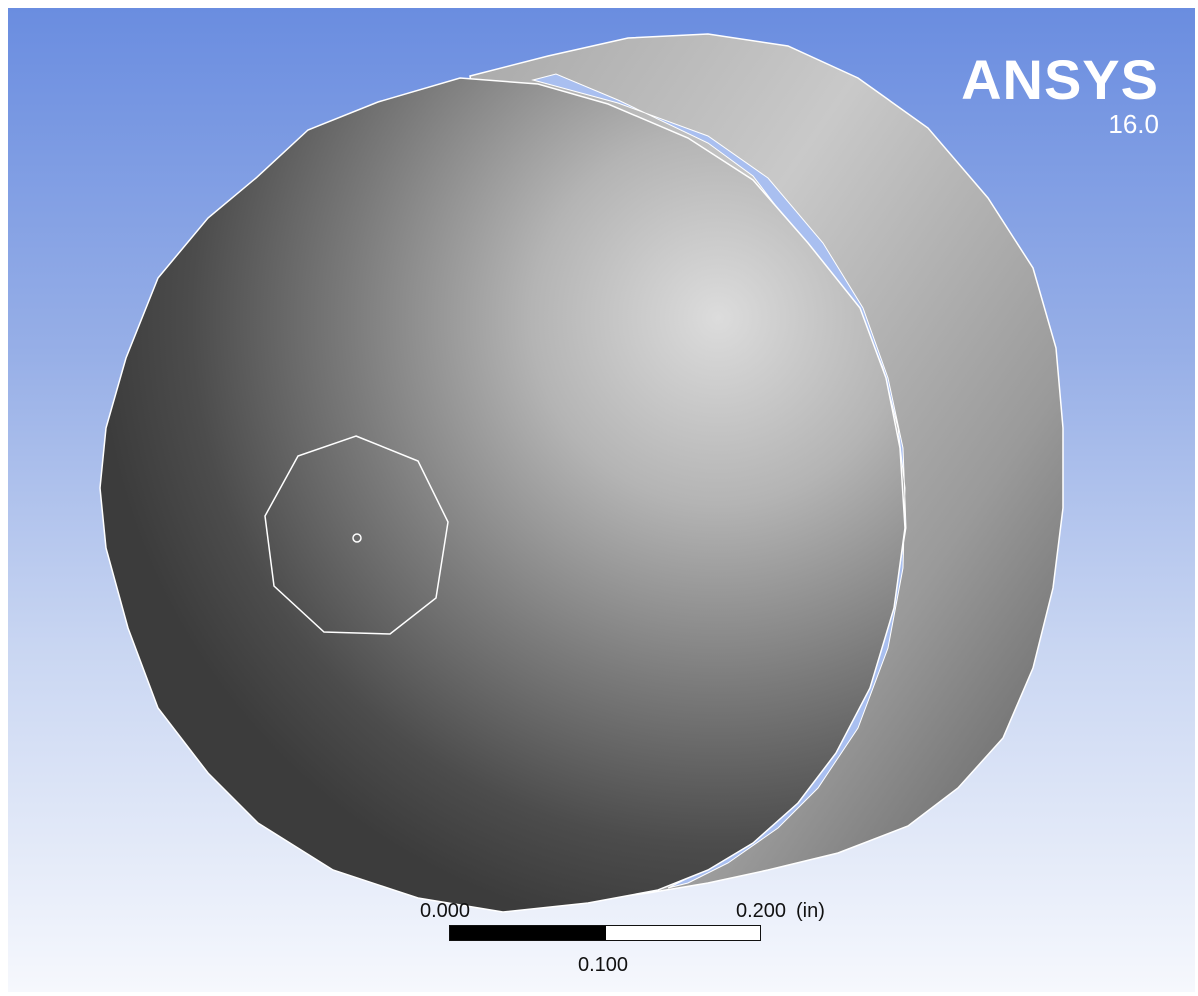  Describe the element at coordinates (810, 911) in the screenshot. I see `scale-unit-label: (in)` at that location.